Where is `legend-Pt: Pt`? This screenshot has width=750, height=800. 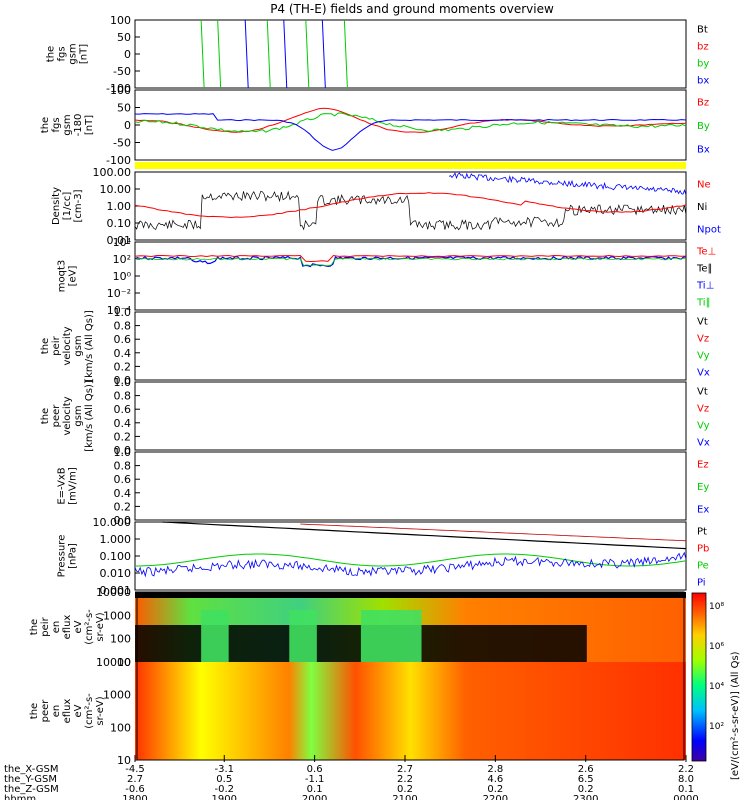 legend-Pt: Pt is located at coordinates (702, 532).